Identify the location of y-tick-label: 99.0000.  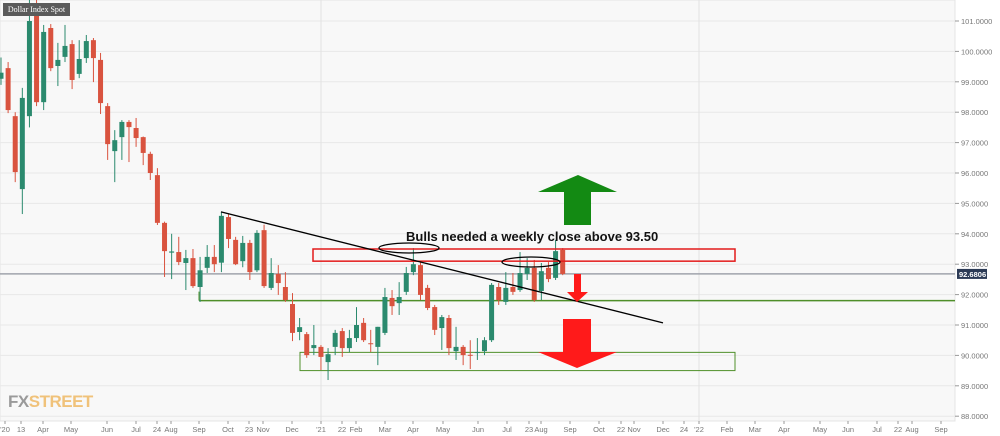
(974, 82).